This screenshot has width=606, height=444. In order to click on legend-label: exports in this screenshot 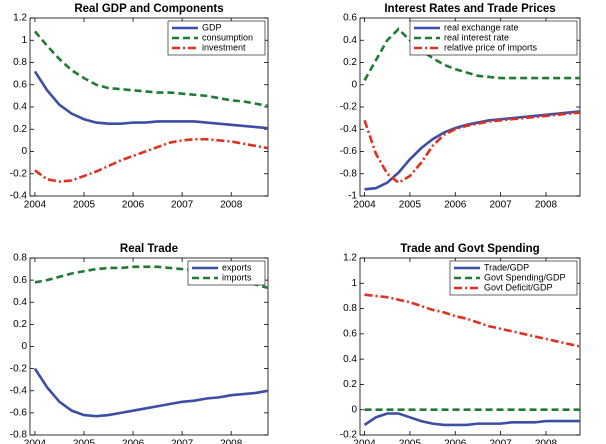, I will do `click(237, 267)`.